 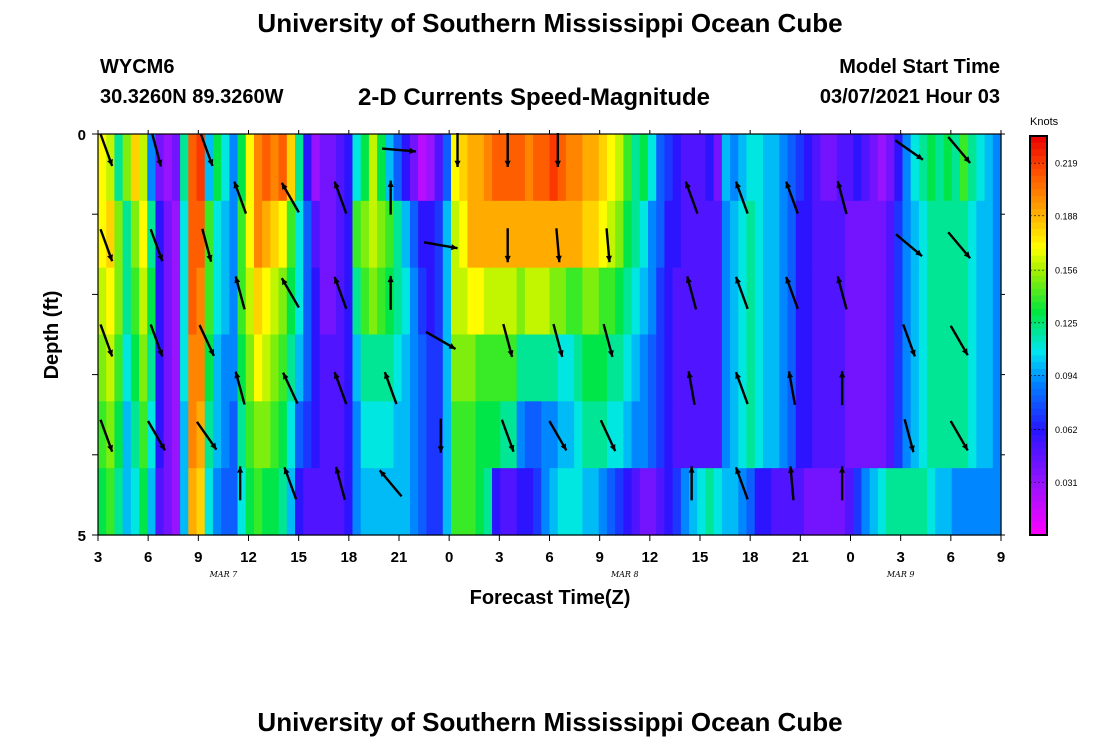 I want to click on station-coords: 30.3260N 89.3260W, so click(x=192, y=97).